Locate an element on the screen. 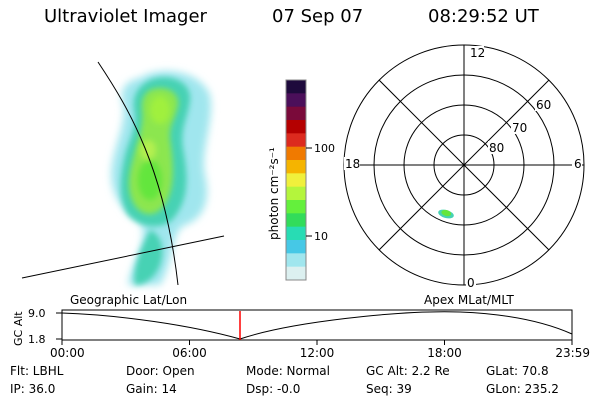 The height and width of the screenshot is (400, 600). time-tick-label: 18:00 is located at coordinates (444, 353).